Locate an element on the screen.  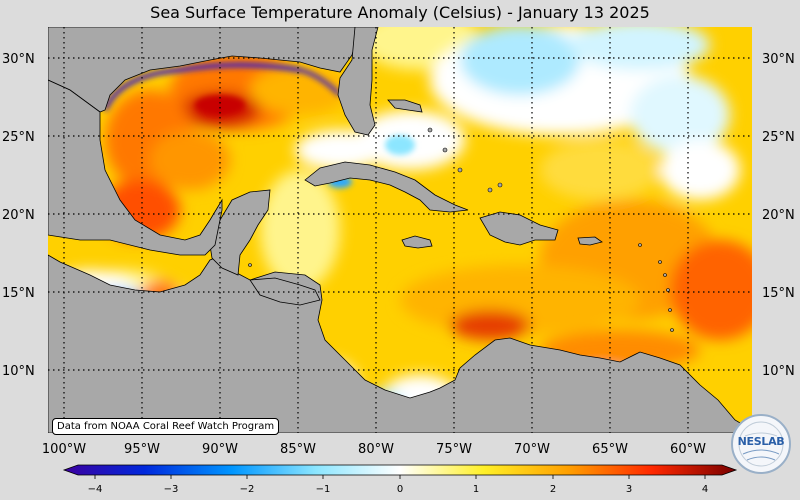
colorbar-gradient is located at coordinates (400, 470).